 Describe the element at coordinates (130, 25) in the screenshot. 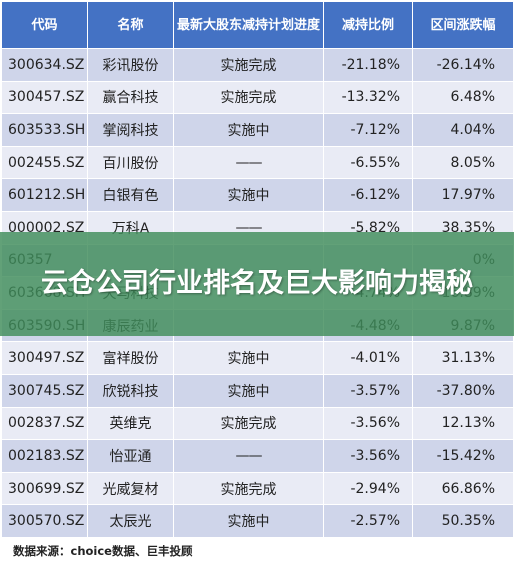

I see `header-name: 名称` at that location.